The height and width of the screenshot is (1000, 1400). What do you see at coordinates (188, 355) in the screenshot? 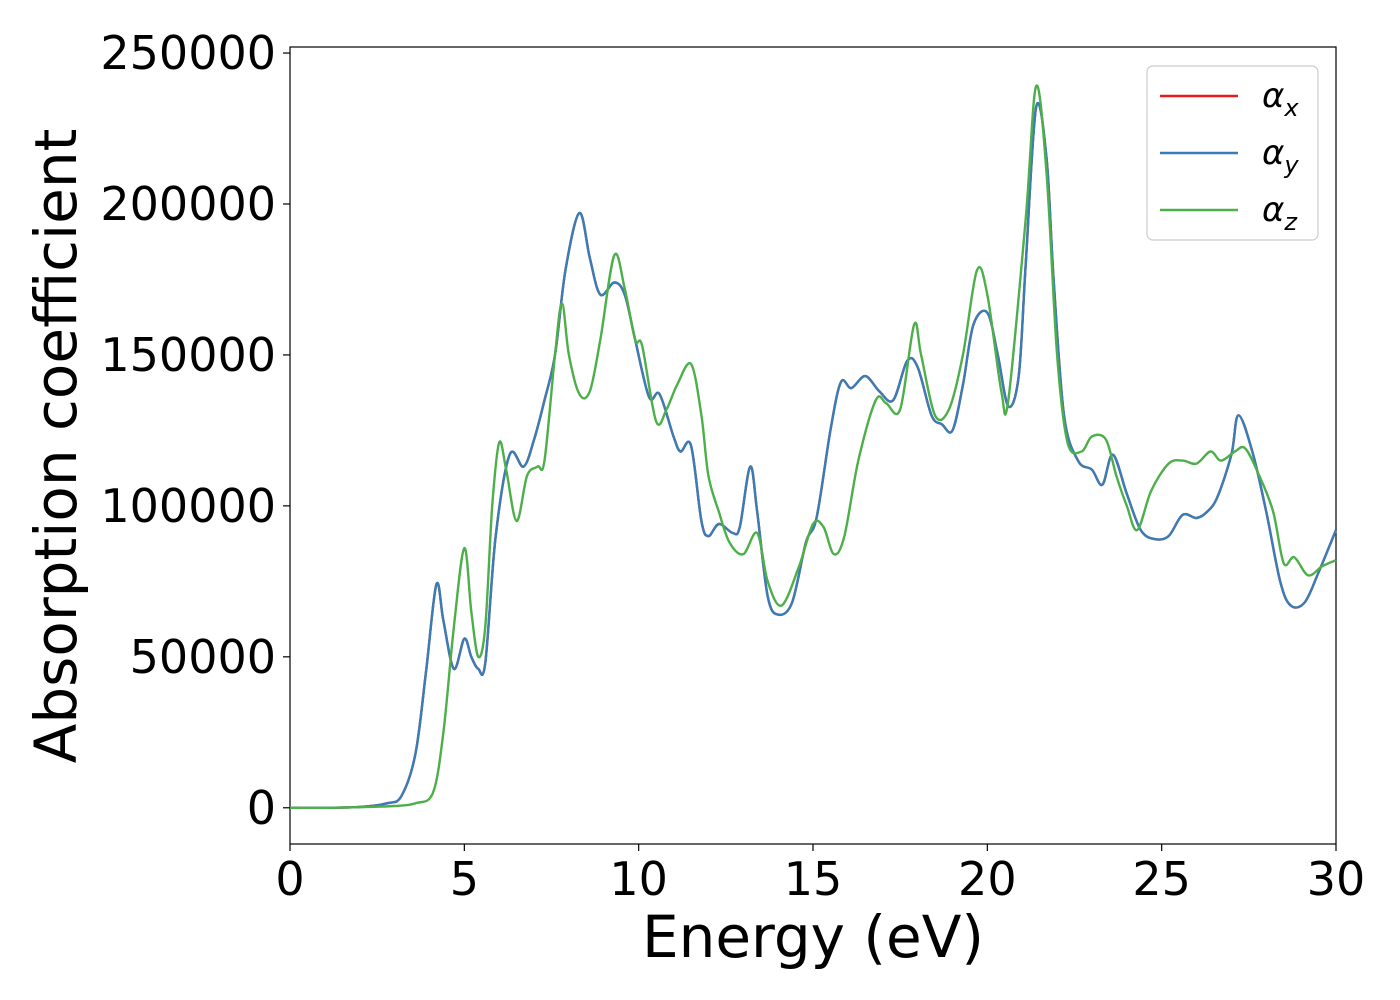
I see `y-tick-label: 150000` at bounding box center [188, 355].